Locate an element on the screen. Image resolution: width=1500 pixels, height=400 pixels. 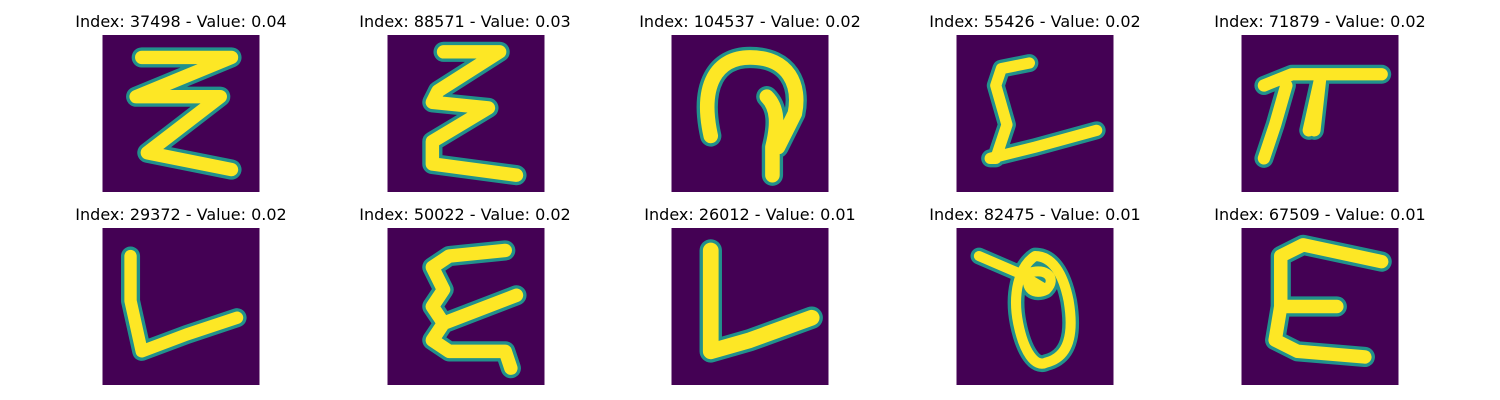
tile-title-1: Index: 37498 - Value: 0.04 is located at coordinates (181, 21).